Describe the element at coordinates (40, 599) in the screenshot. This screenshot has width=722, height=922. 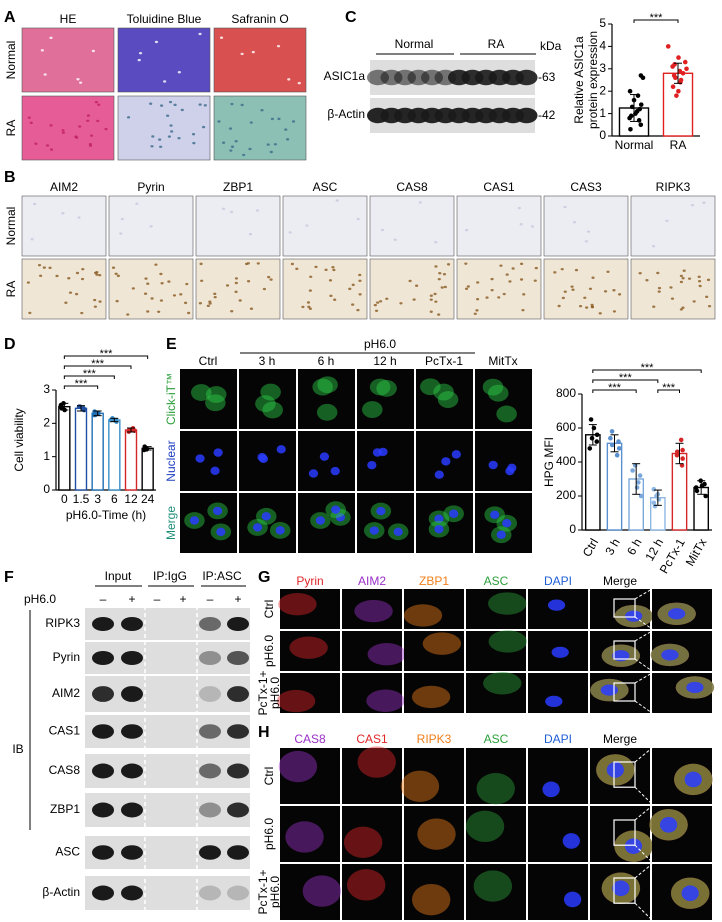
I see `treatment-label: pH6.0` at that location.